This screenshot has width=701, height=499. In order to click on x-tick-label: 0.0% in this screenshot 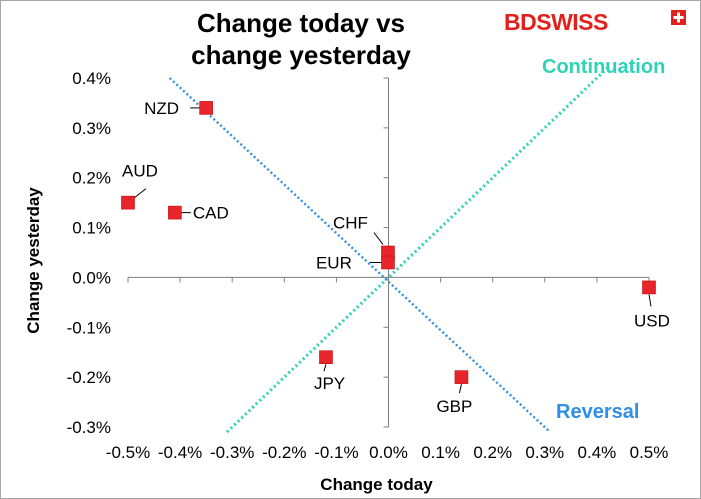, I will do `click(388, 452)`.